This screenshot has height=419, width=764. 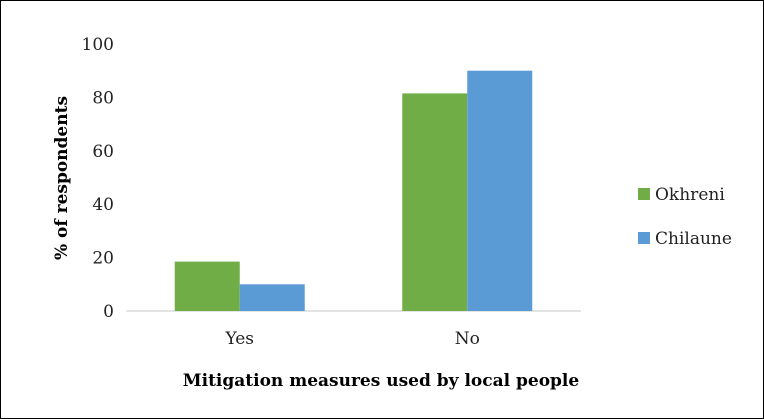 What do you see at coordinates (272, 297) in the screenshot?
I see `bar-chilaune-yes` at bounding box center [272, 297].